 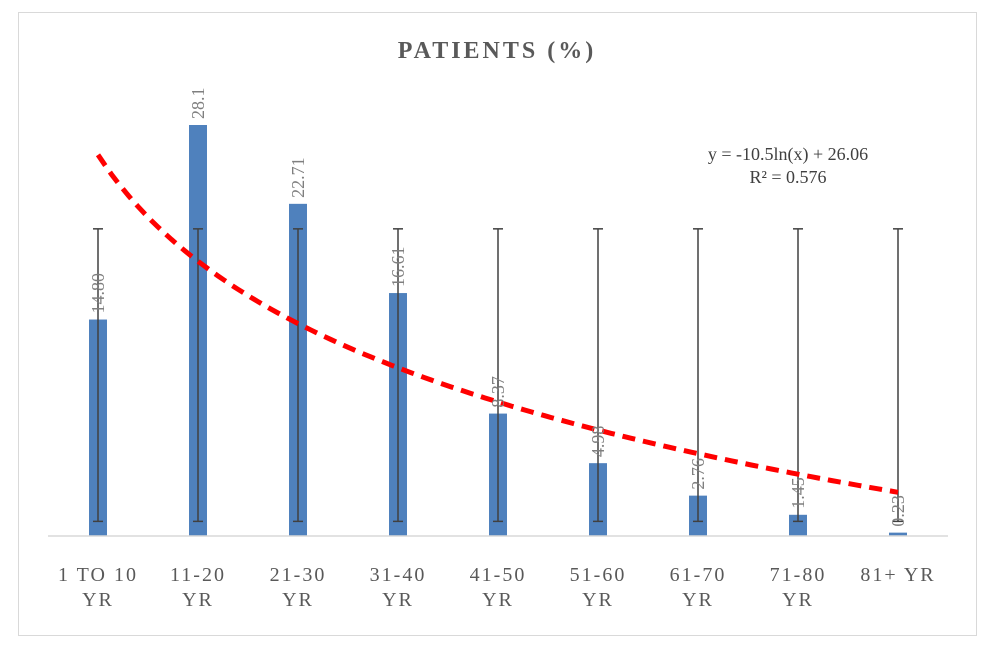 I want to click on category-label: 51-60, so click(x=598, y=575).